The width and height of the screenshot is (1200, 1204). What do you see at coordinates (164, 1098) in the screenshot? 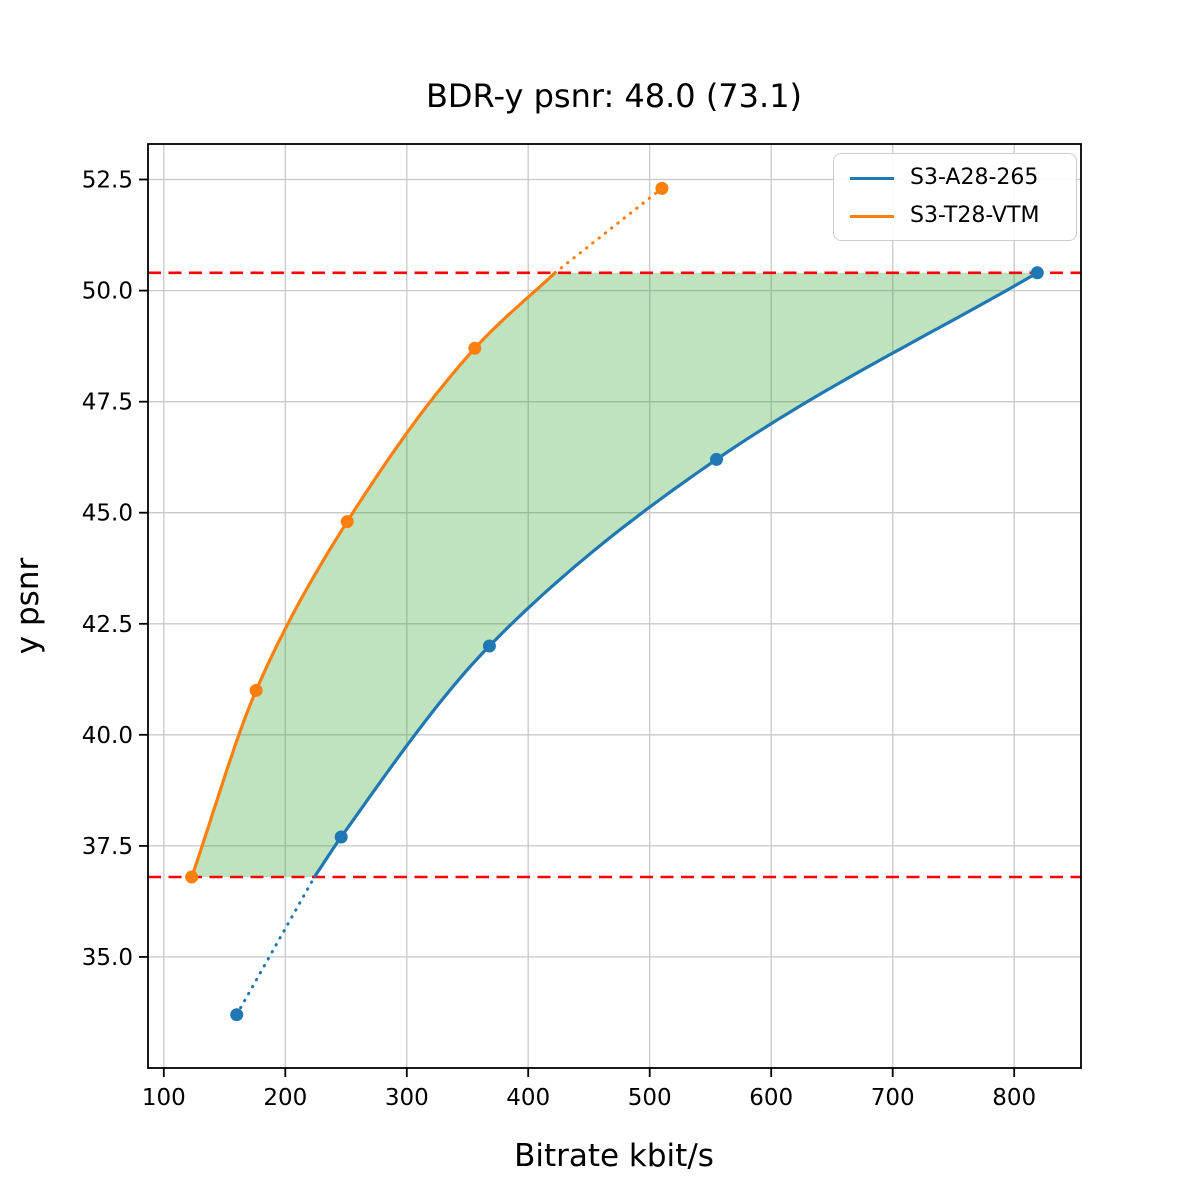
I see `x-tick-label: 100` at bounding box center [164, 1098].